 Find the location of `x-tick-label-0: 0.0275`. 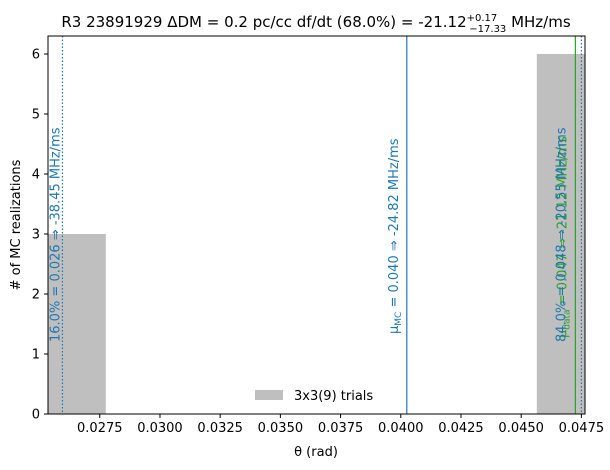

x-tick-label-0: 0.0275 is located at coordinates (100, 428).